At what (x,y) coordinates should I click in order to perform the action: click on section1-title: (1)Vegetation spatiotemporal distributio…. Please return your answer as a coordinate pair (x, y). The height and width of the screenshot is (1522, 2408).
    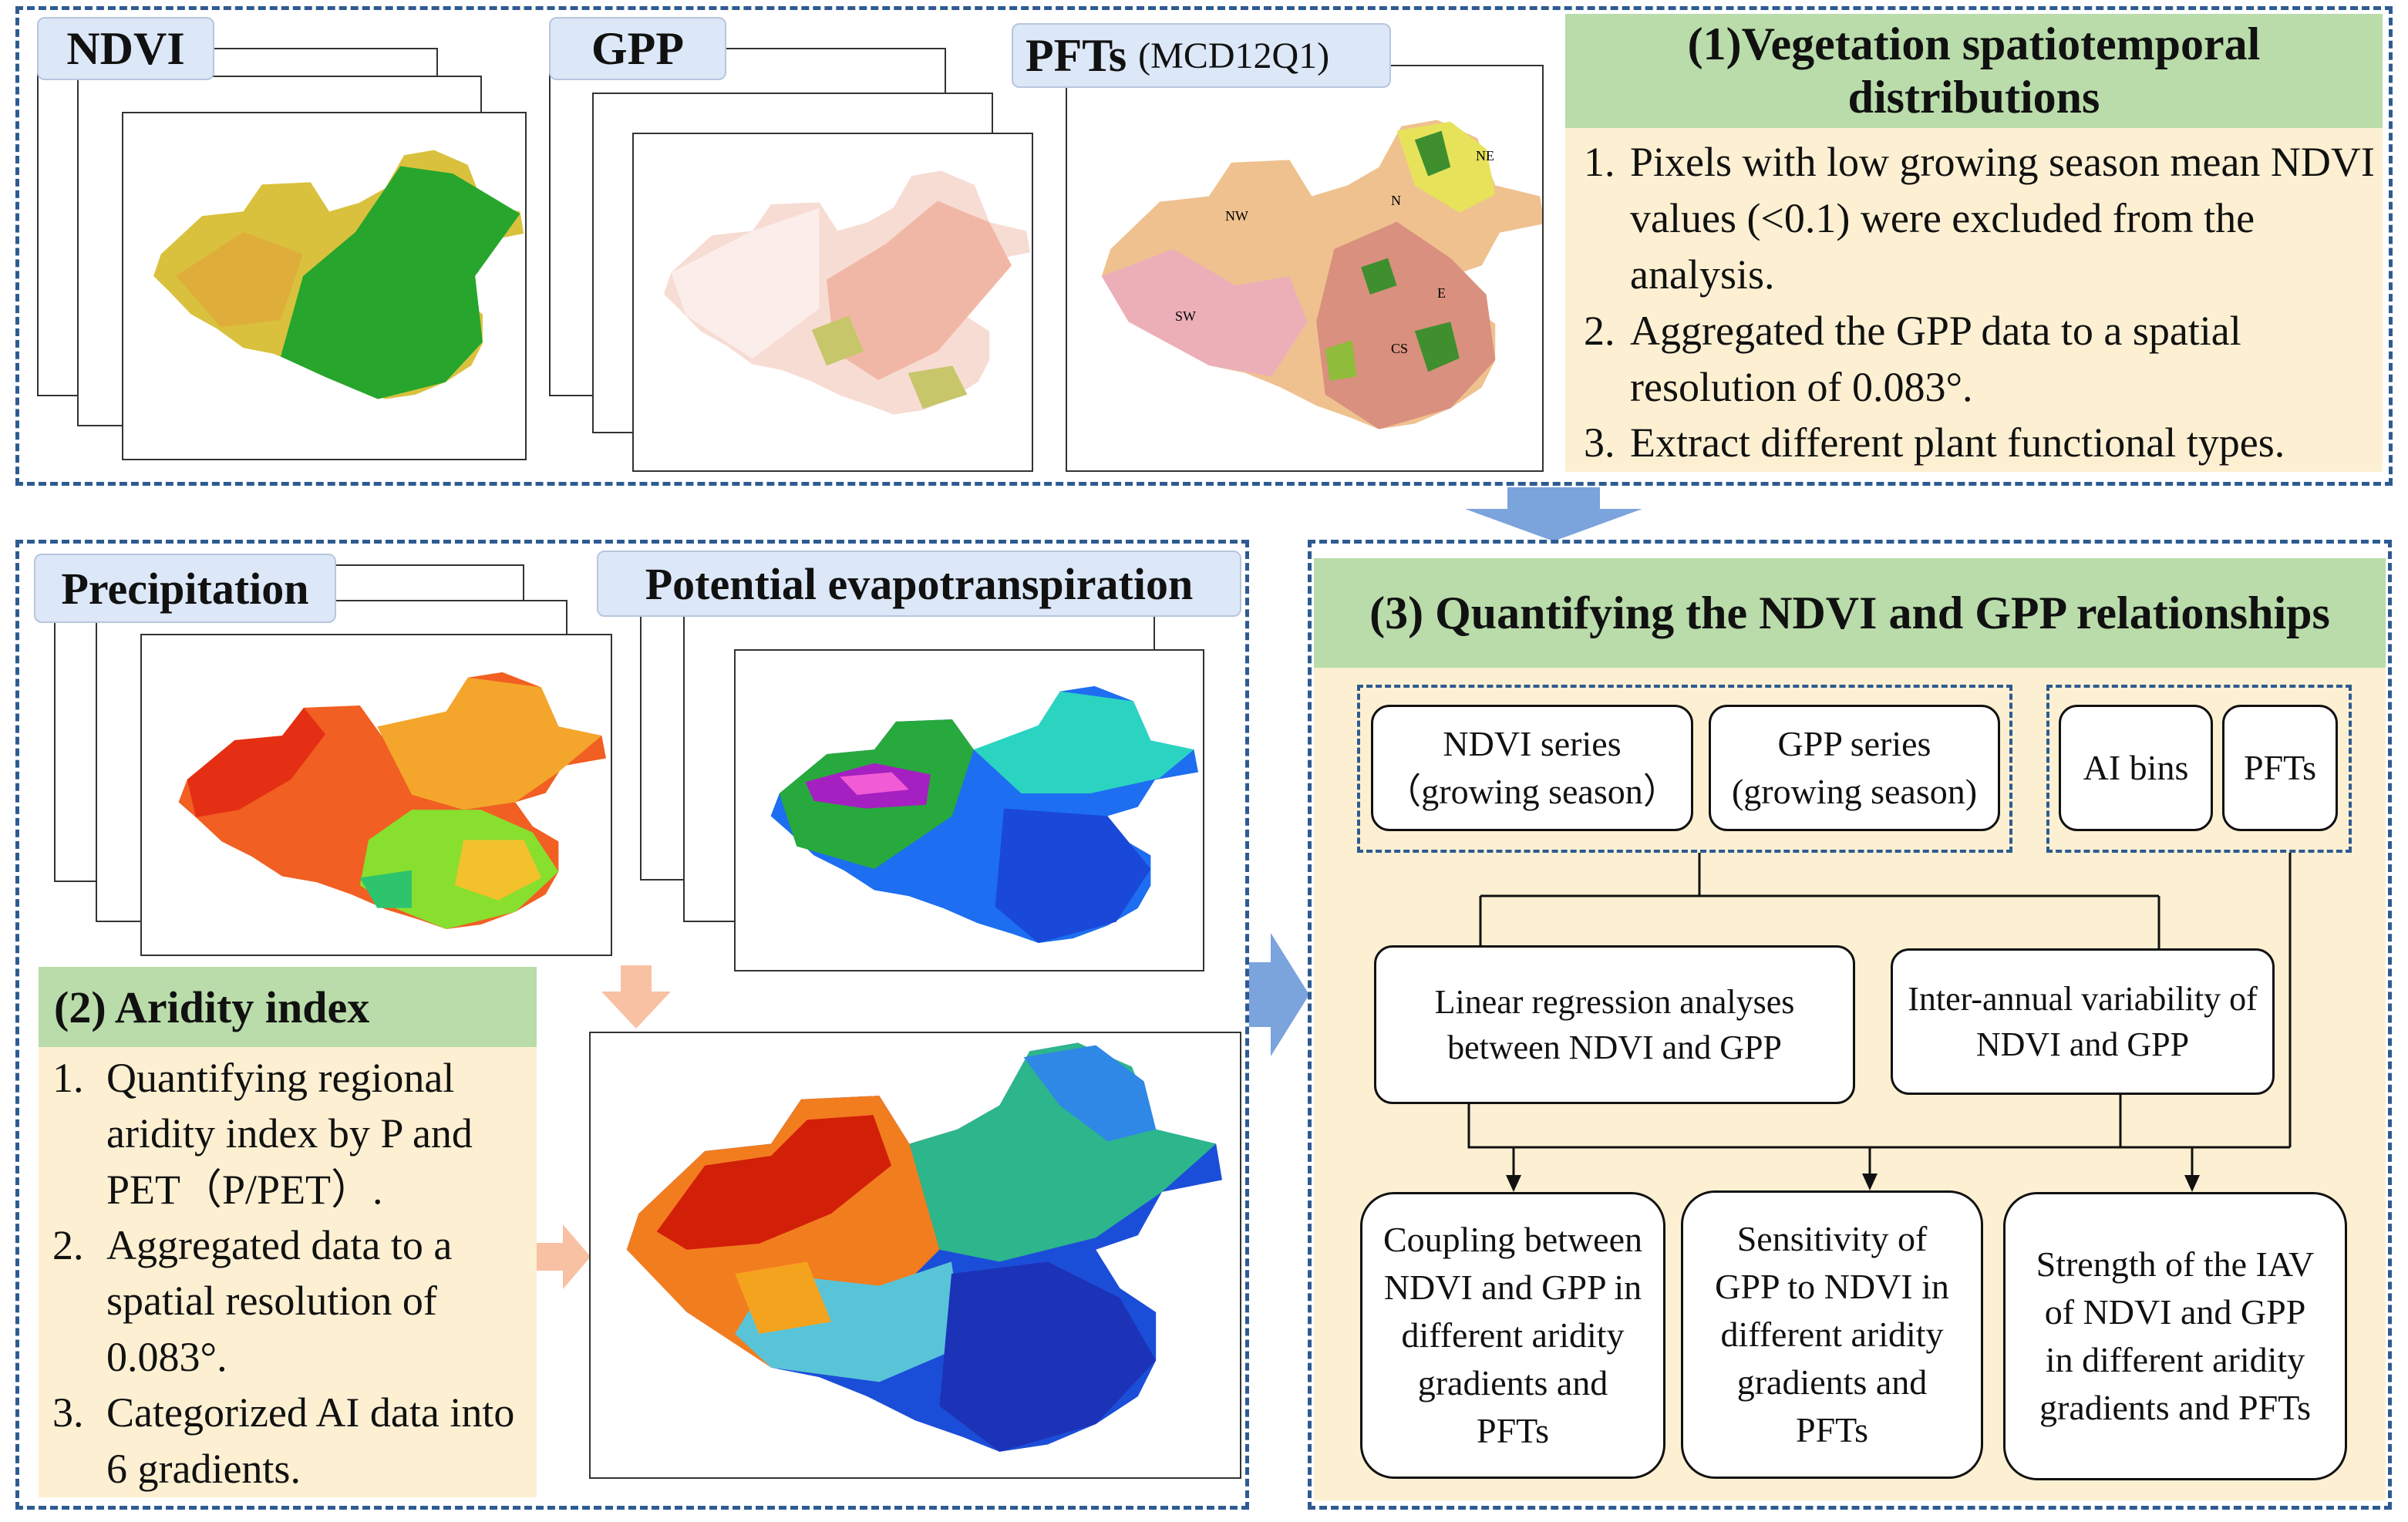
    Looking at the image, I should click on (1974, 71).